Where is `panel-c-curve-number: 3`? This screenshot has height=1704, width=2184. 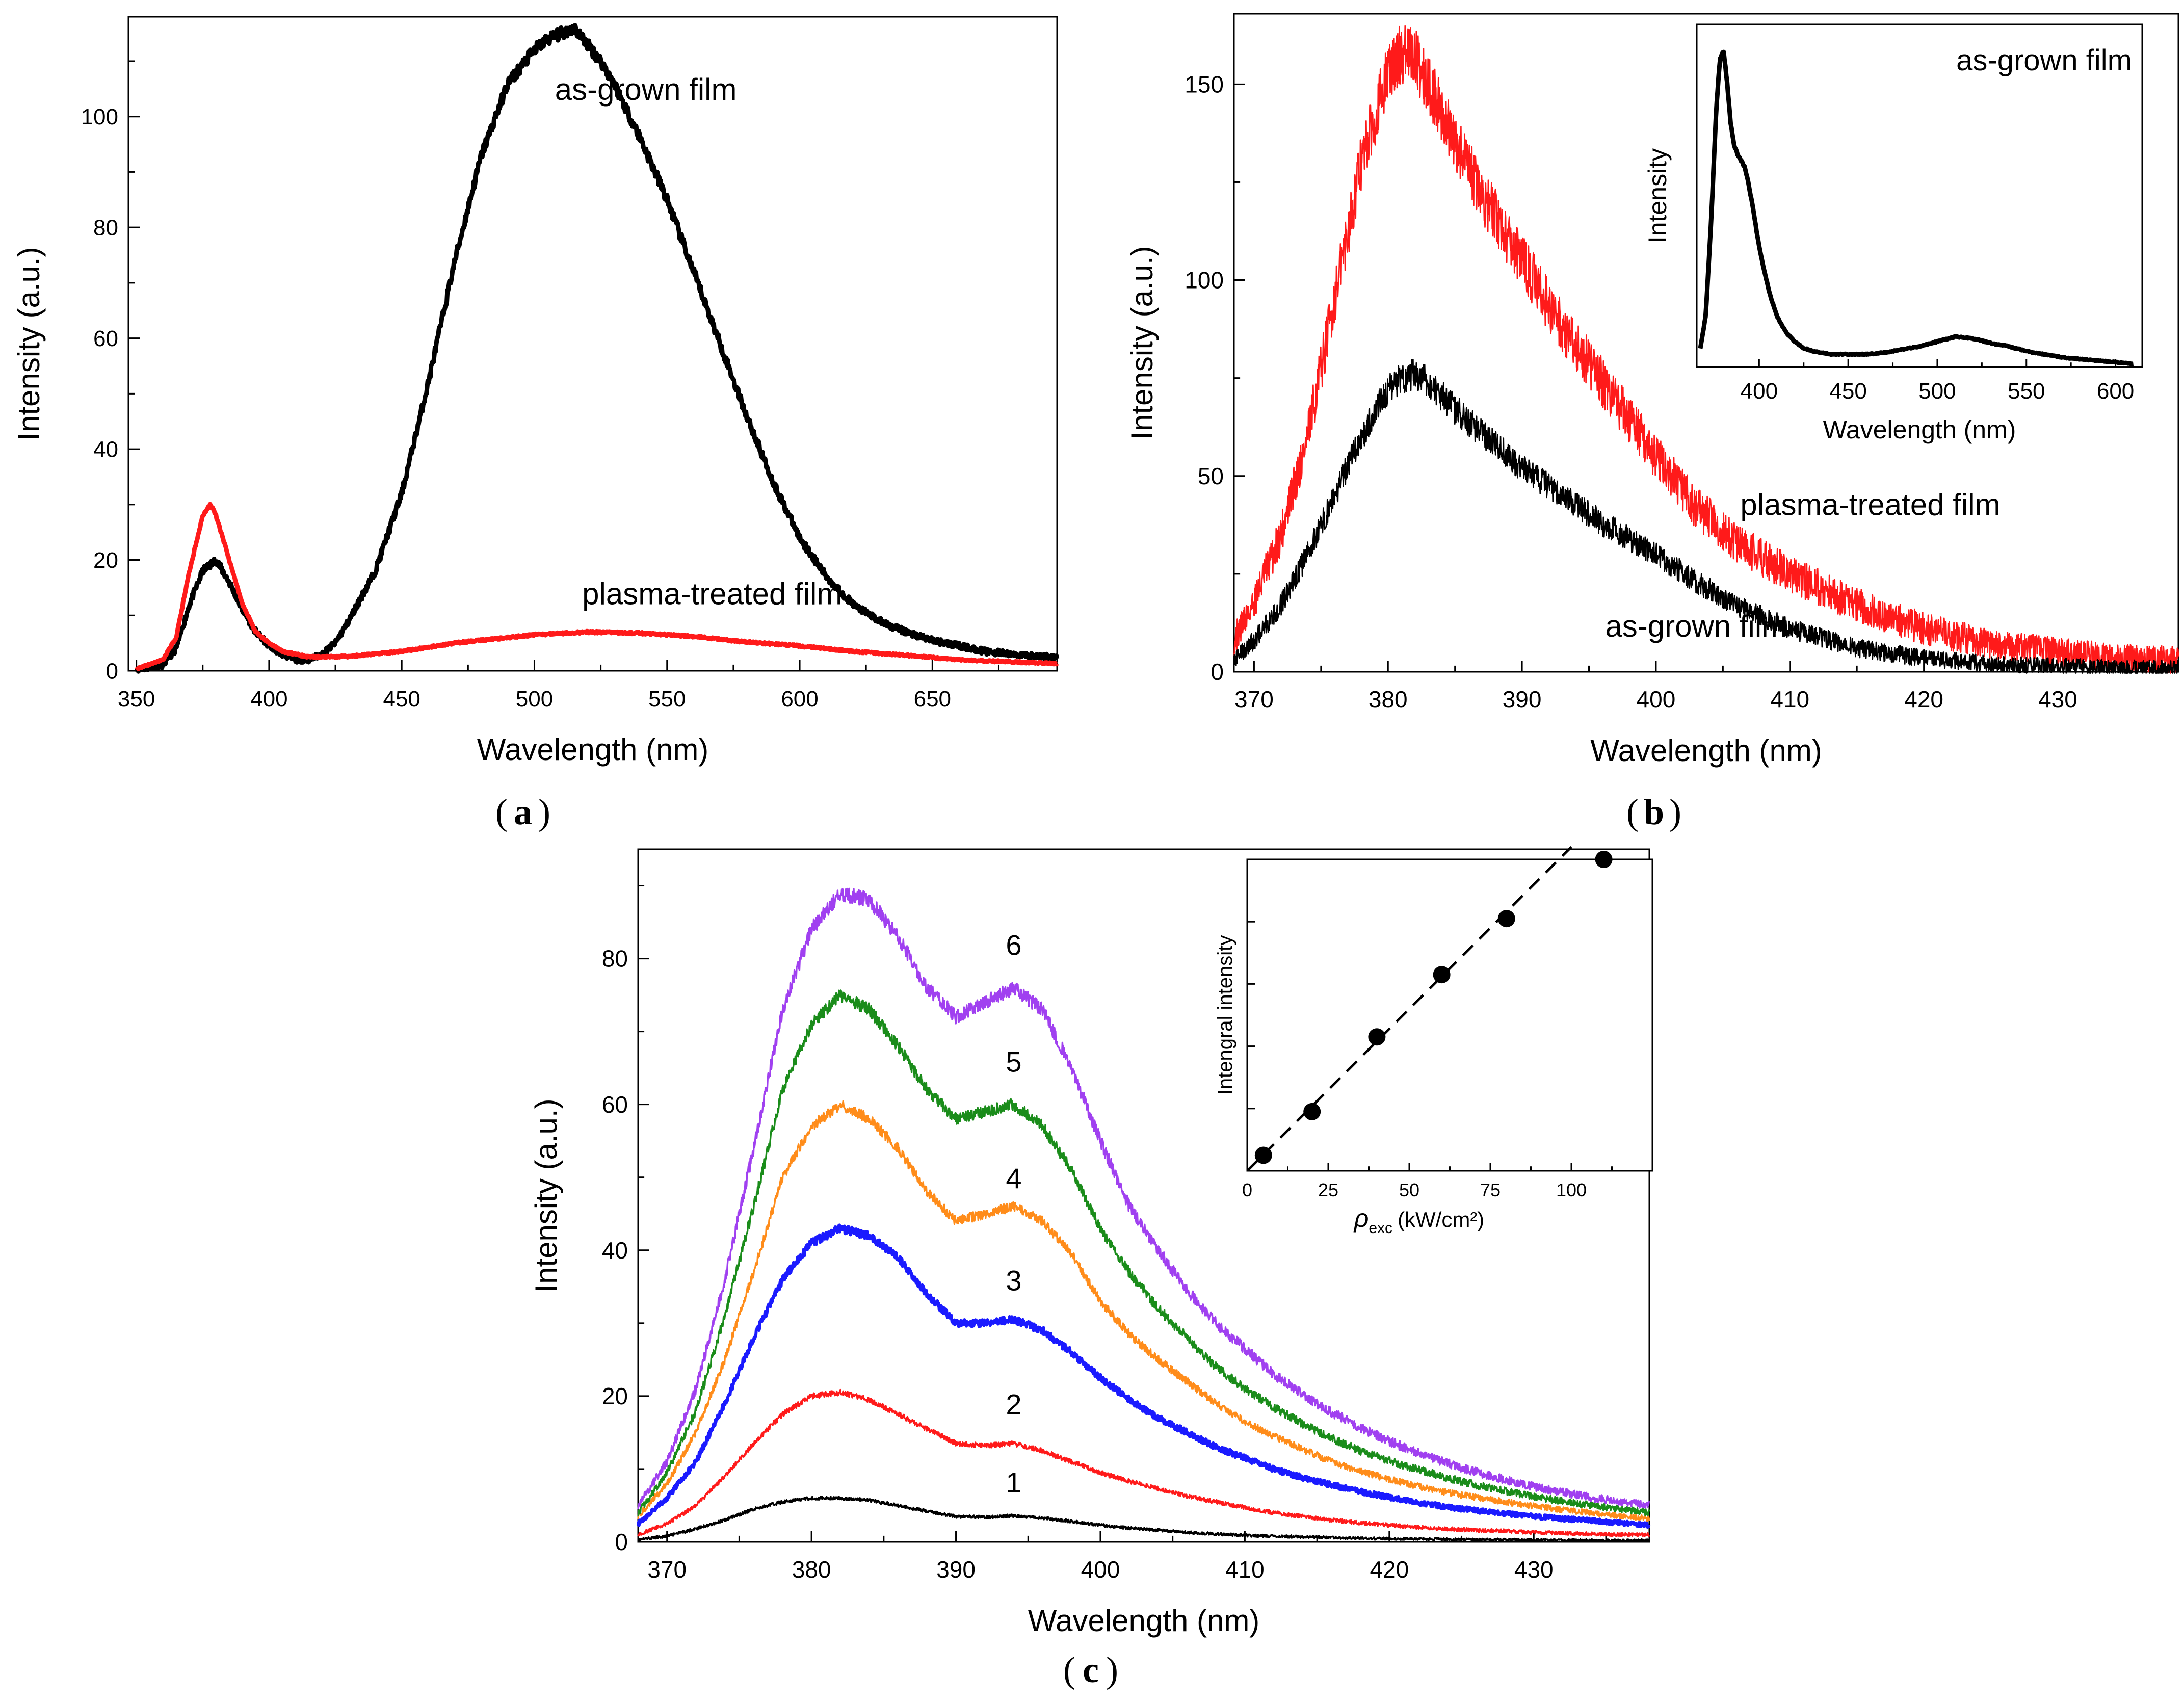
panel-c-curve-number: 3 is located at coordinates (1014, 1280).